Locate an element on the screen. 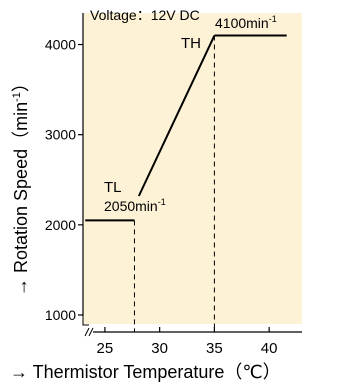  tl-label: TL is located at coordinates (113, 187).